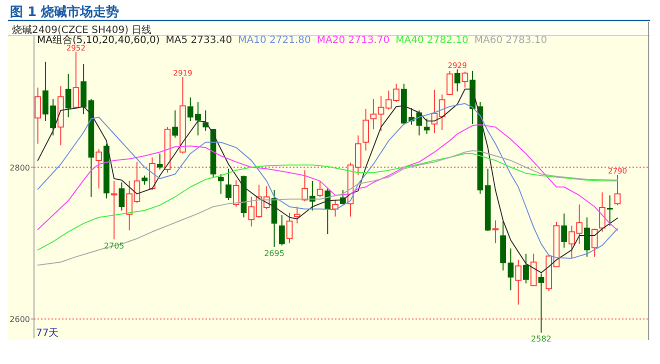  I want to click on chart-subtitle: 烧碱2409(CZCE SH409) 日线, so click(82, 30).